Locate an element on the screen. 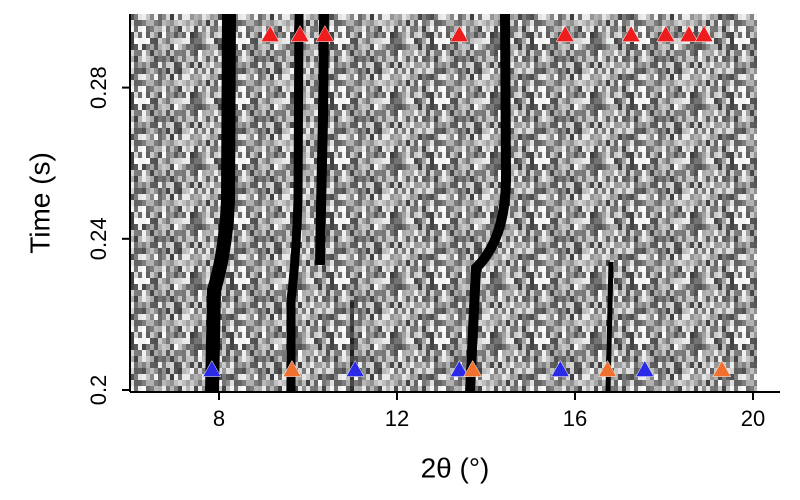 This screenshot has height=500, width=800. y-tick-label: 0.28 is located at coordinates (98, 87).